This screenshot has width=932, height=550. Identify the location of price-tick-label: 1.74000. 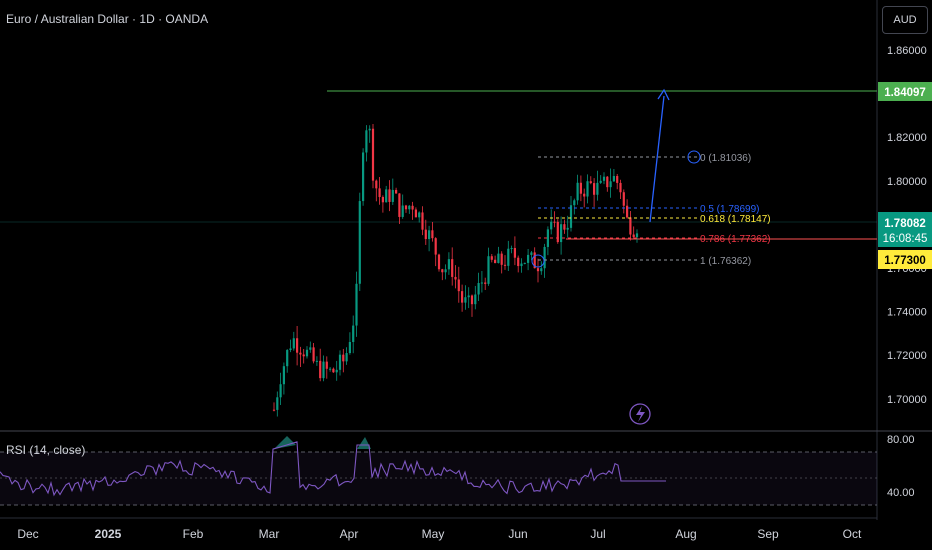
(907, 313).